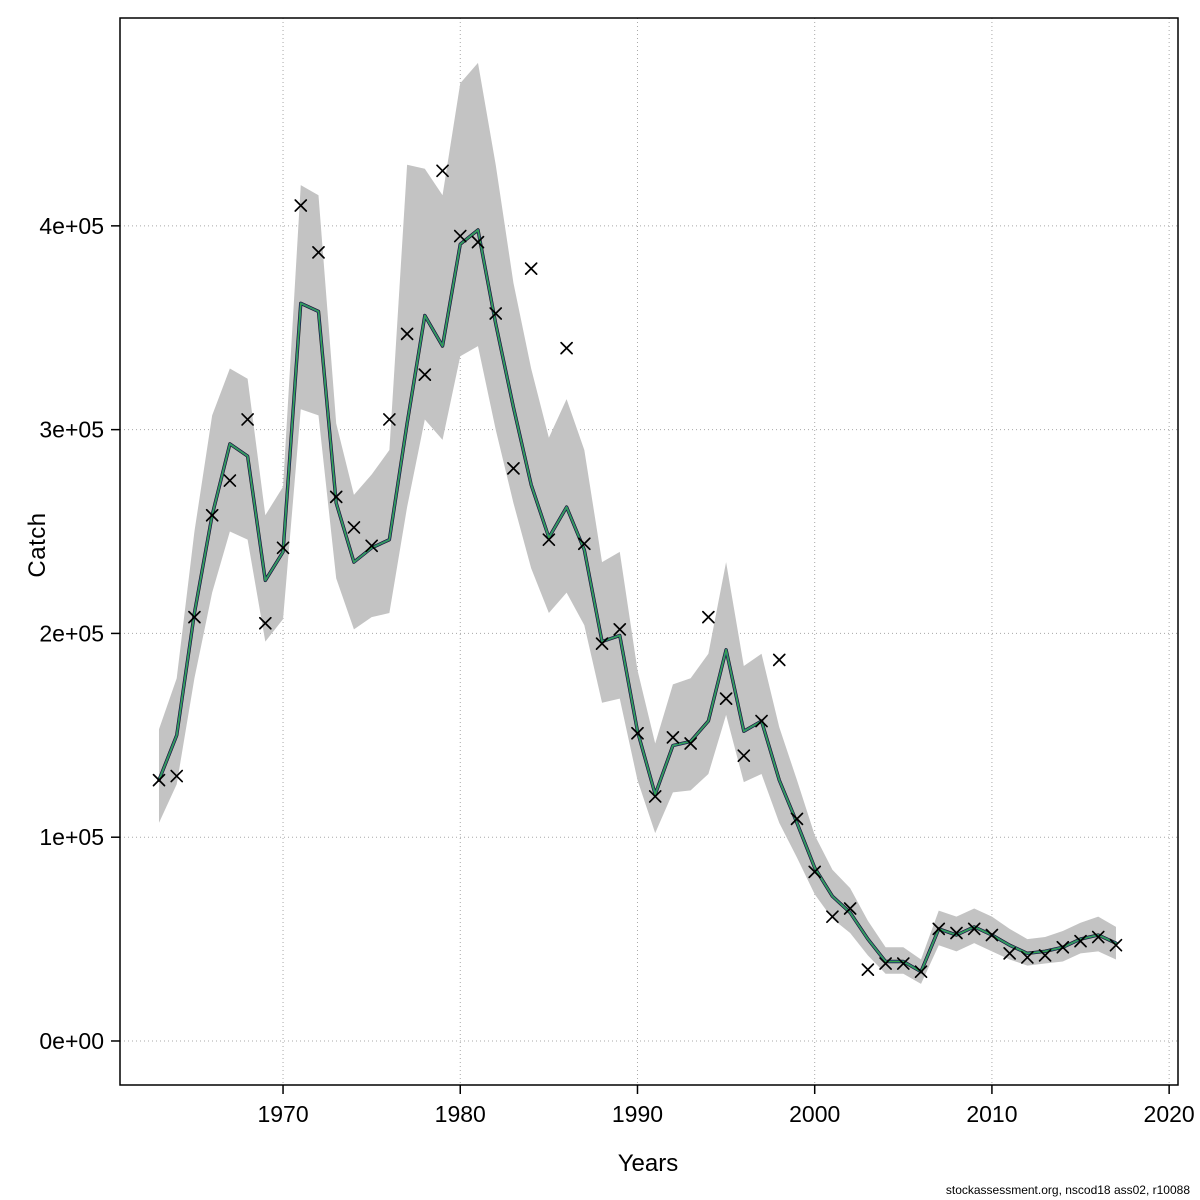 The width and height of the screenshot is (1200, 1200). What do you see at coordinates (814, 1114) in the screenshot?
I see `x-tick-label: 2000` at bounding box center [814, 1114].